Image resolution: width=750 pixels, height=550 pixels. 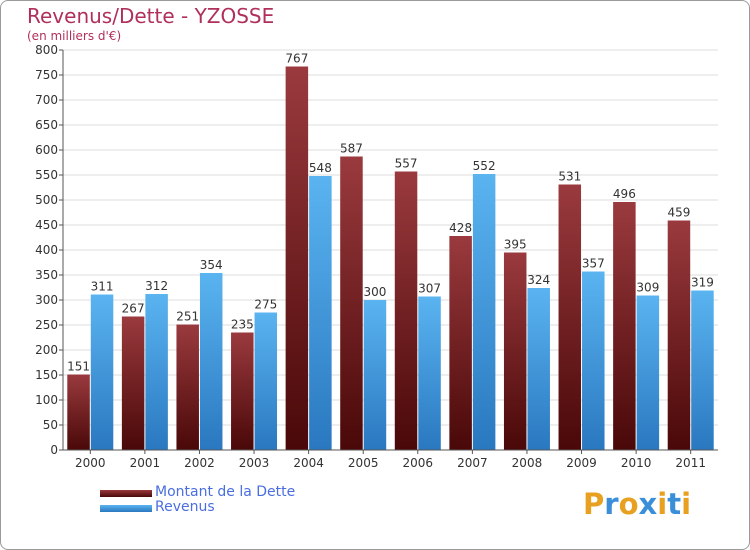 I want to click on bar-debt-2010, so click(x=624, y=326).